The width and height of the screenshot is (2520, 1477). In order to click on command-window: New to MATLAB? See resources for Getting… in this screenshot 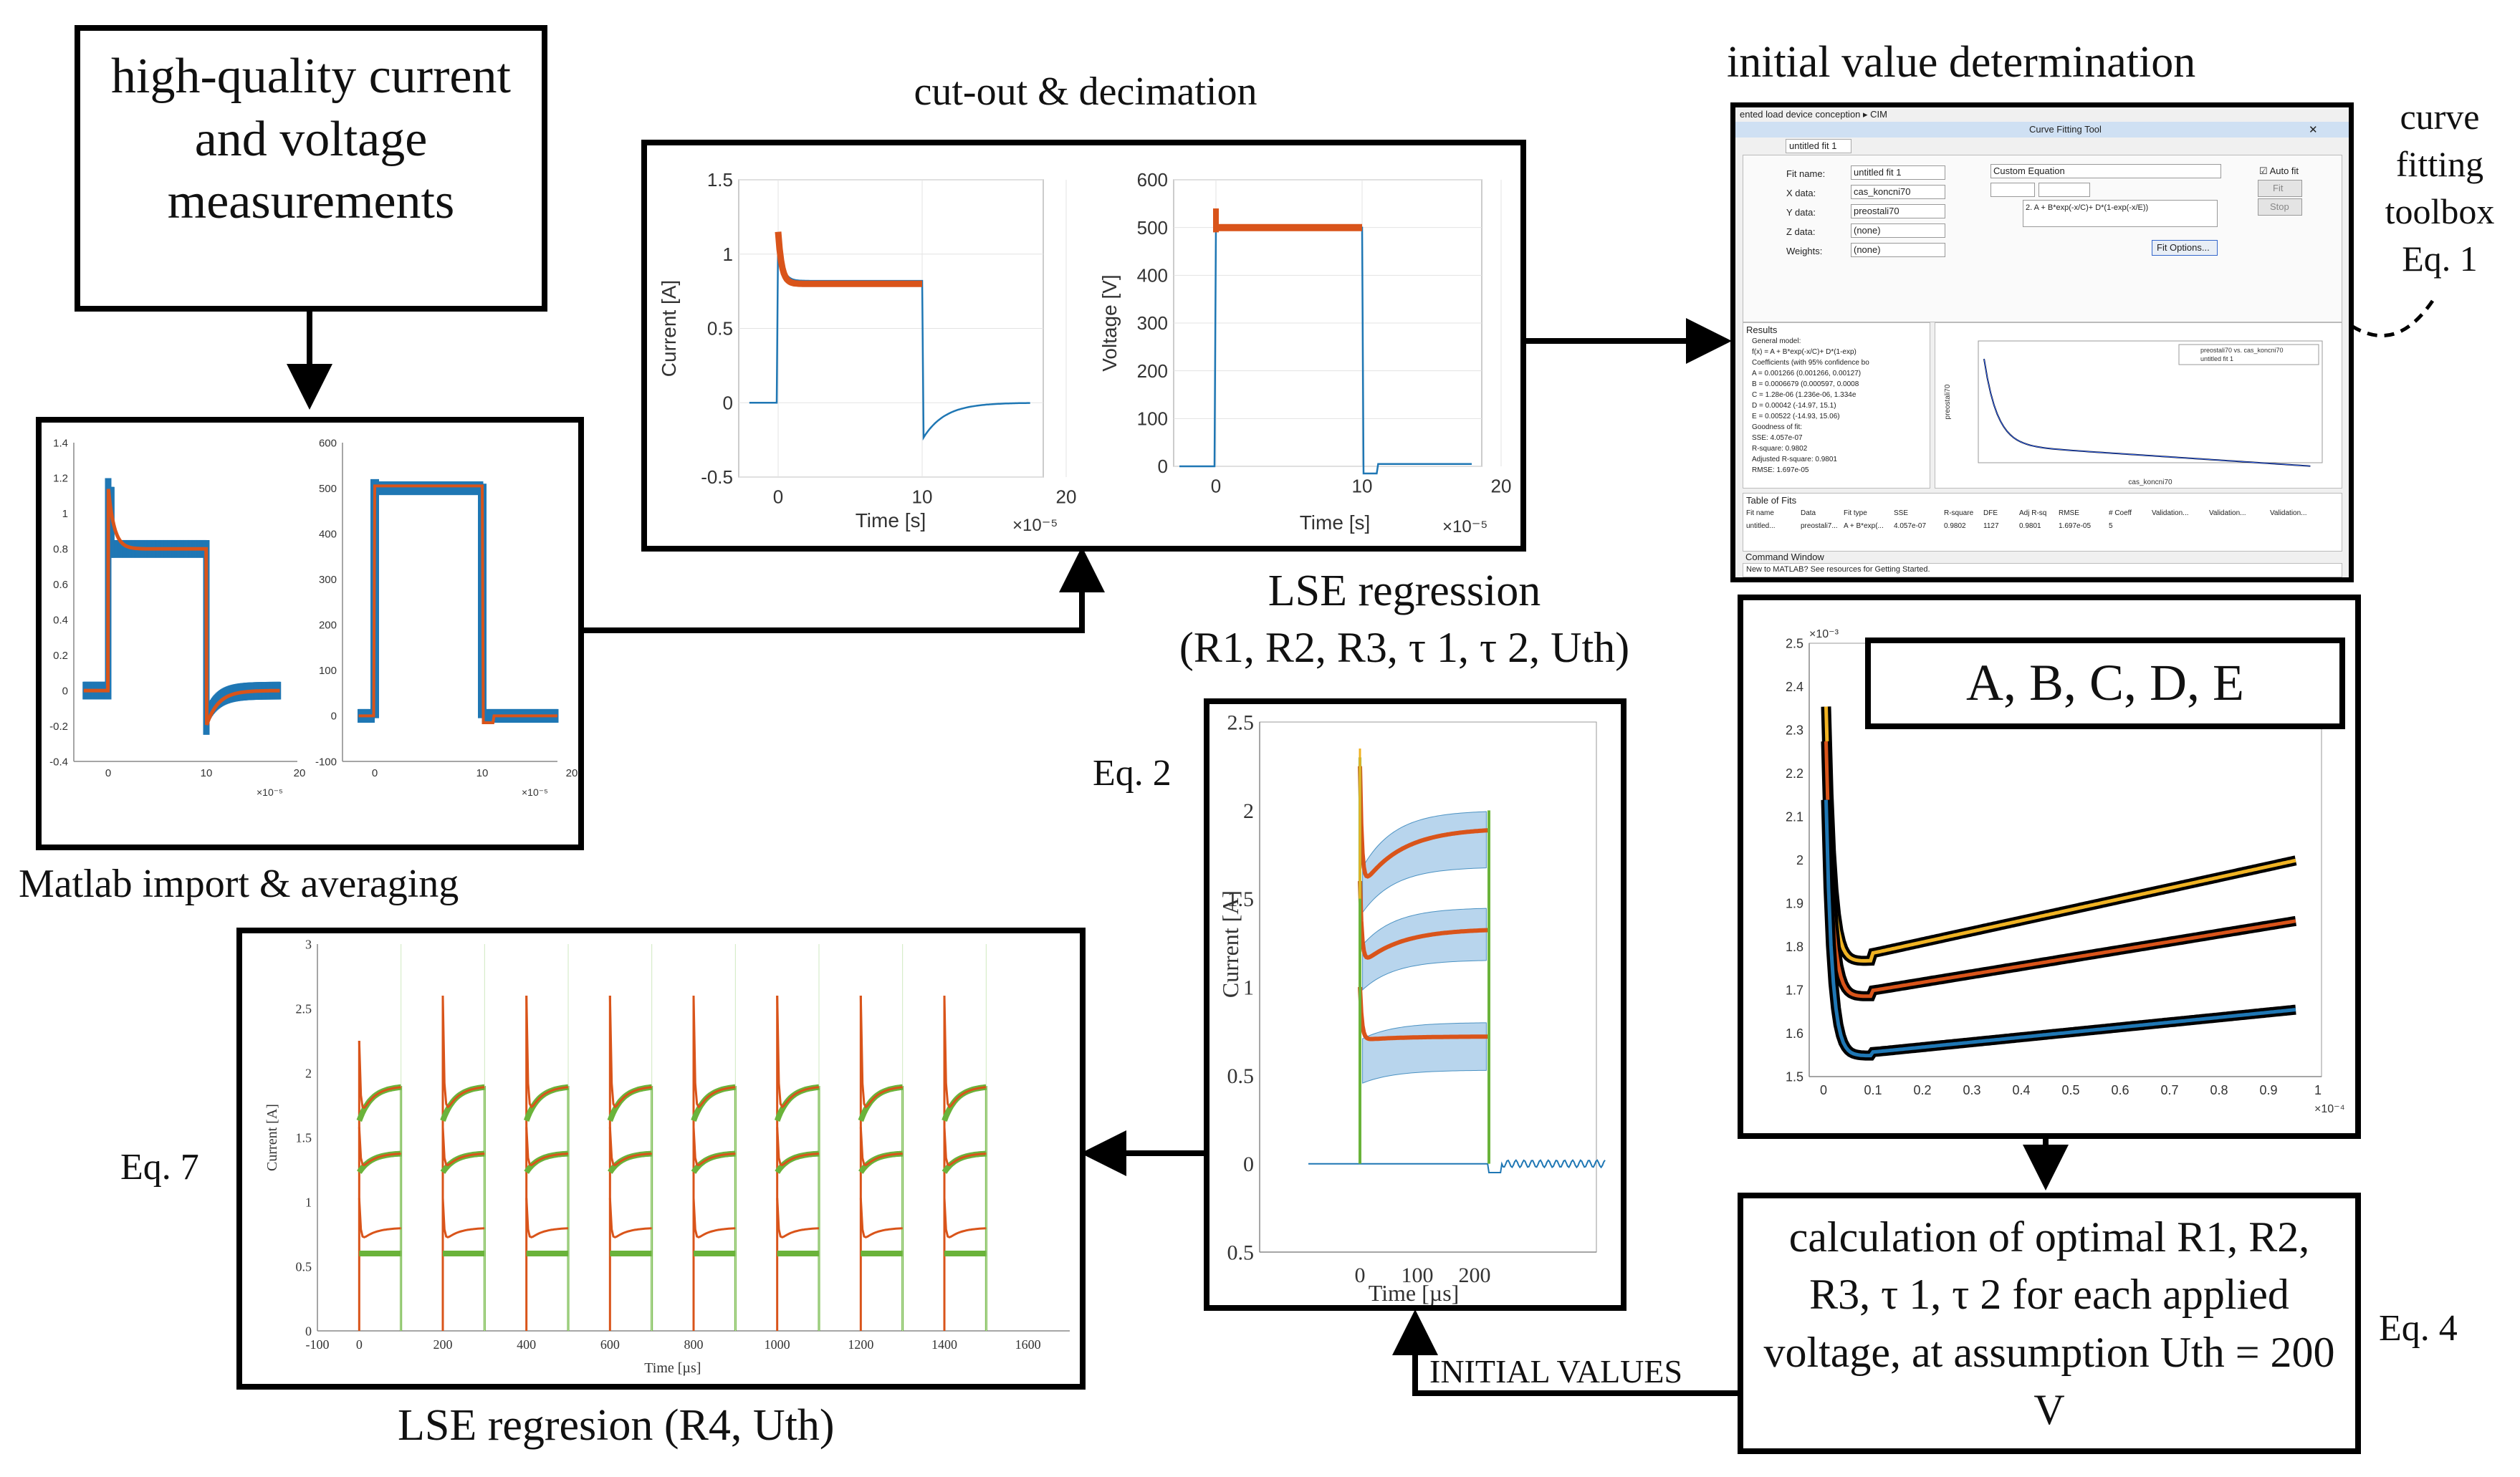, I will do `click(2042, 570)`.